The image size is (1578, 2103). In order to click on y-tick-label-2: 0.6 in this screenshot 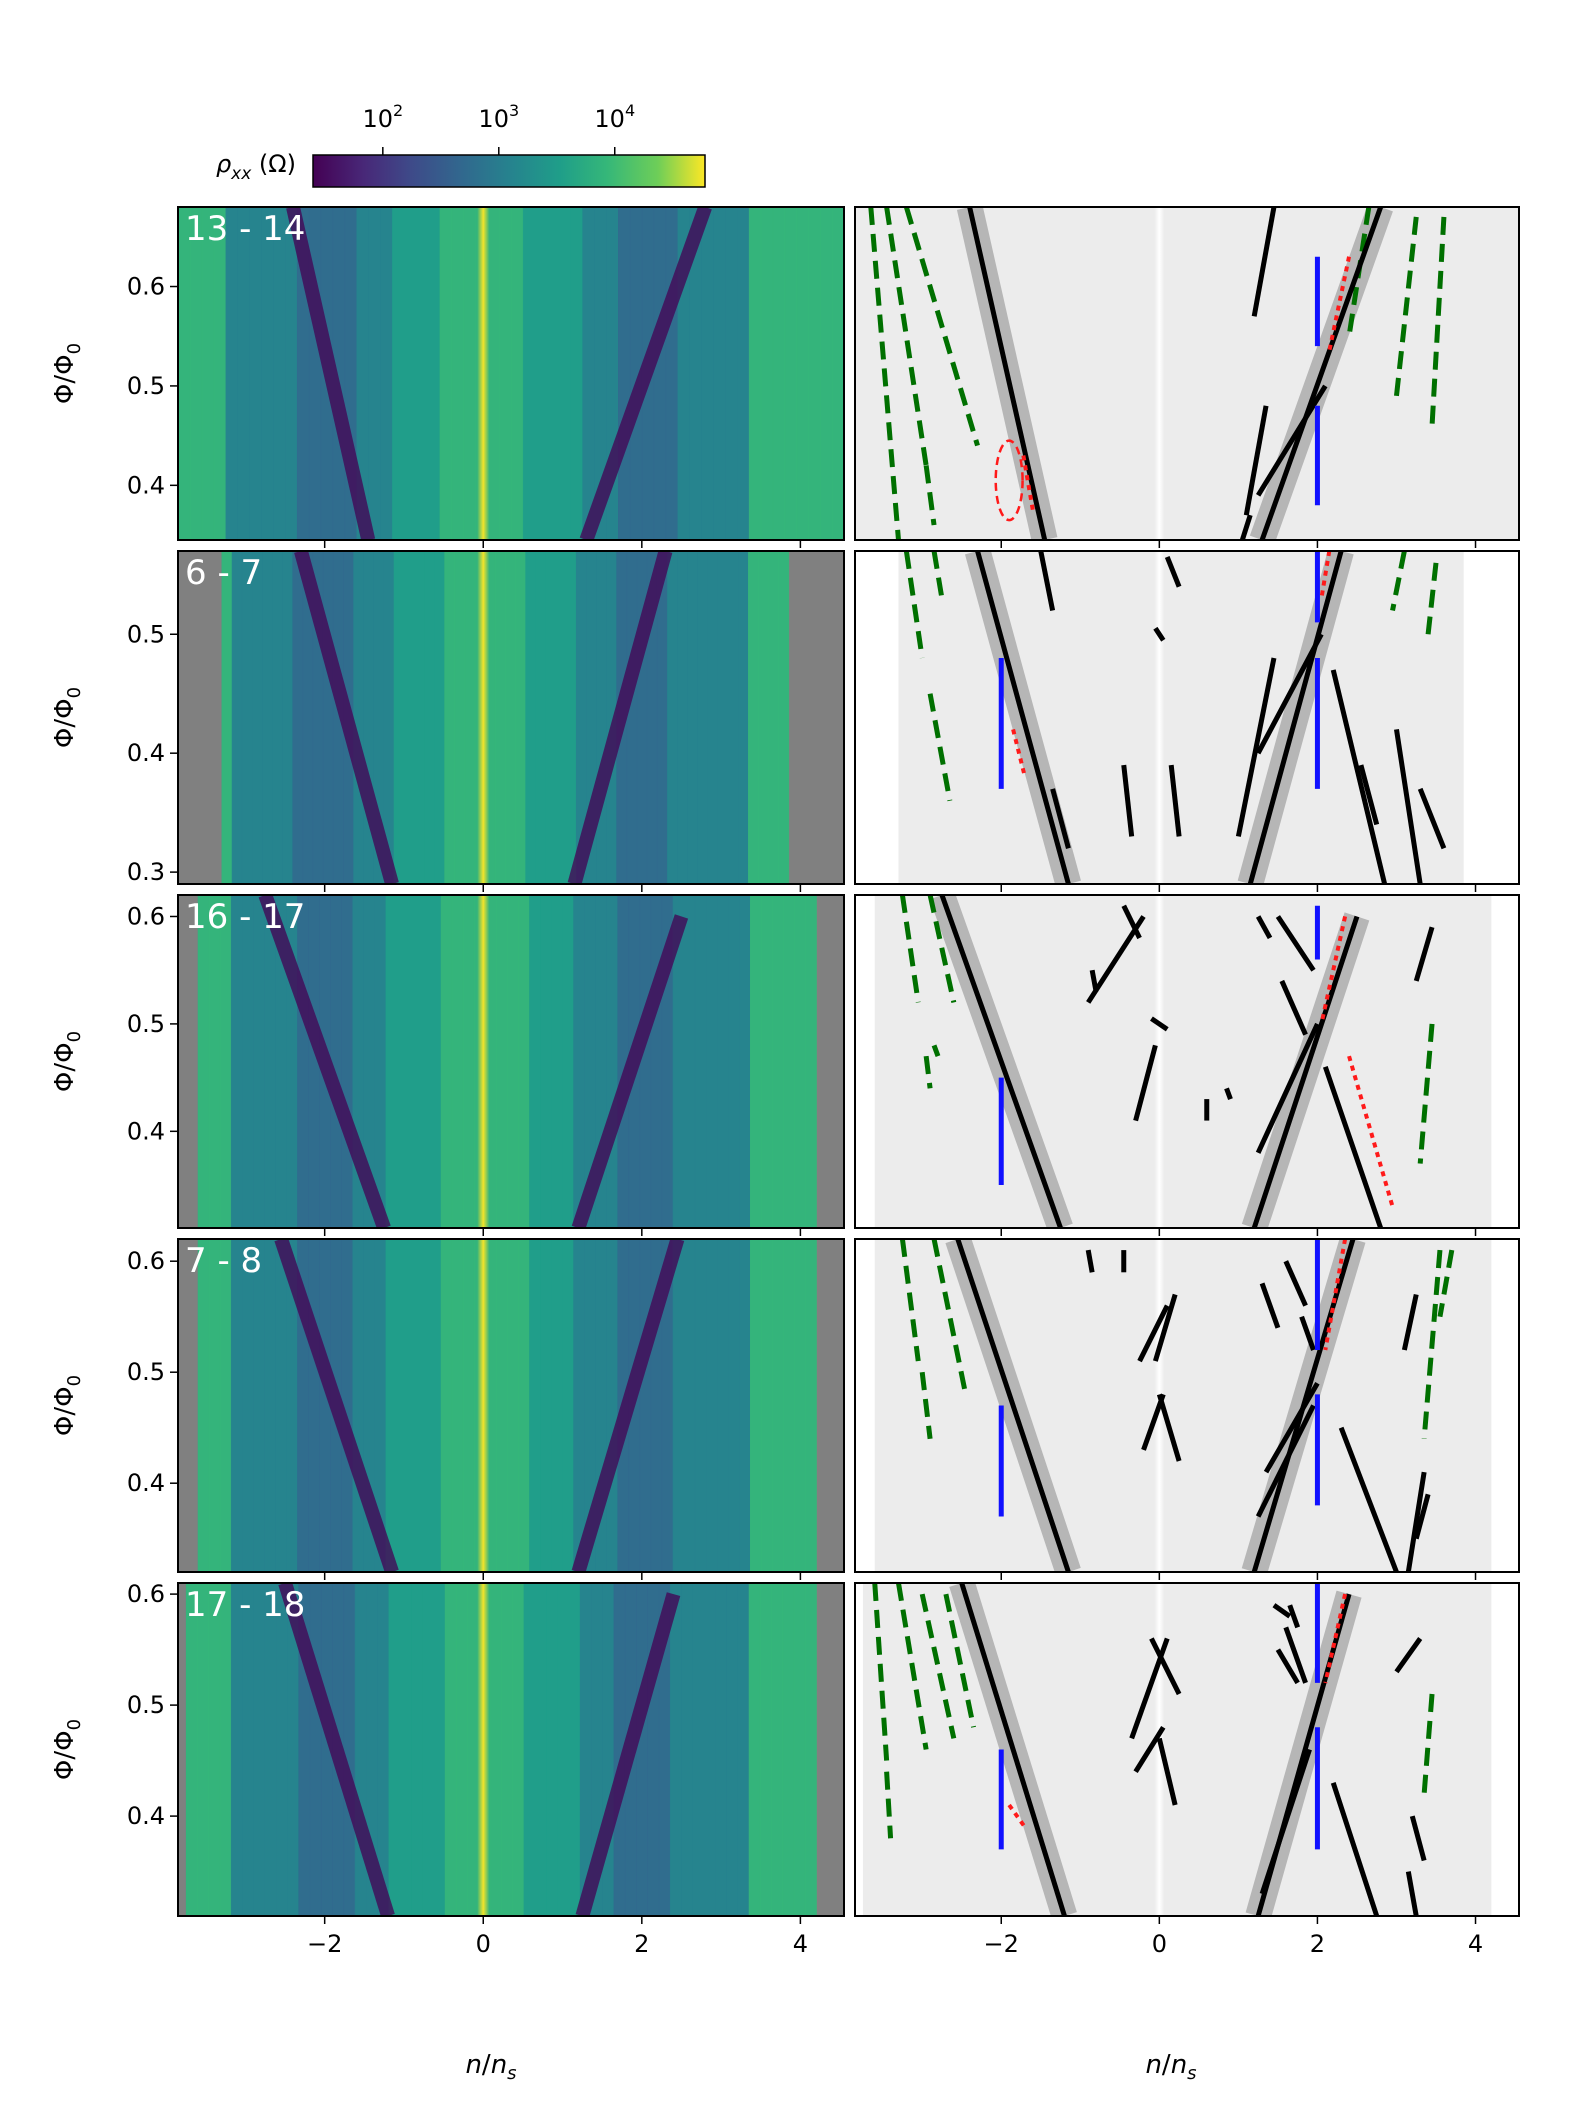, I will do `click(146, 1261)`.